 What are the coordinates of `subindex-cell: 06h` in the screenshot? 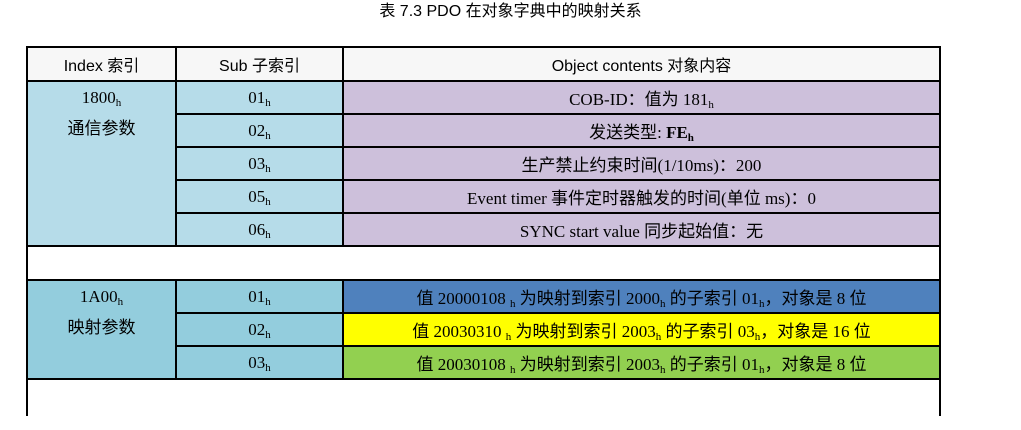 It's located at (259, 229).